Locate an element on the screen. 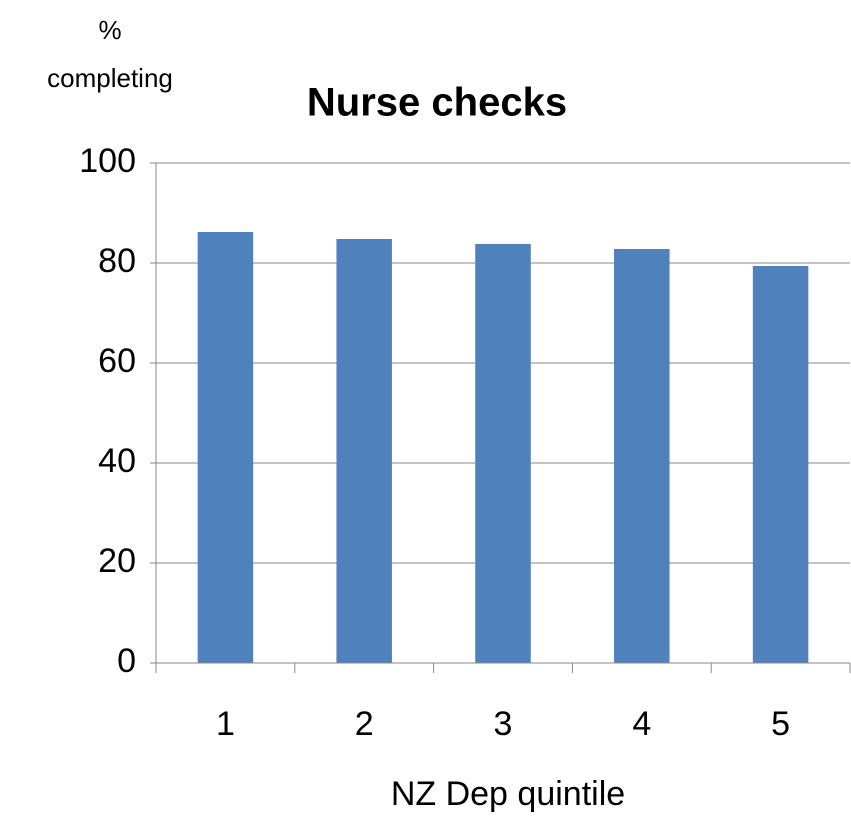 Image resolution: width=851 pixels, height=818 pixels. x-tick-label: 5 is located at coordinates (780, 724).